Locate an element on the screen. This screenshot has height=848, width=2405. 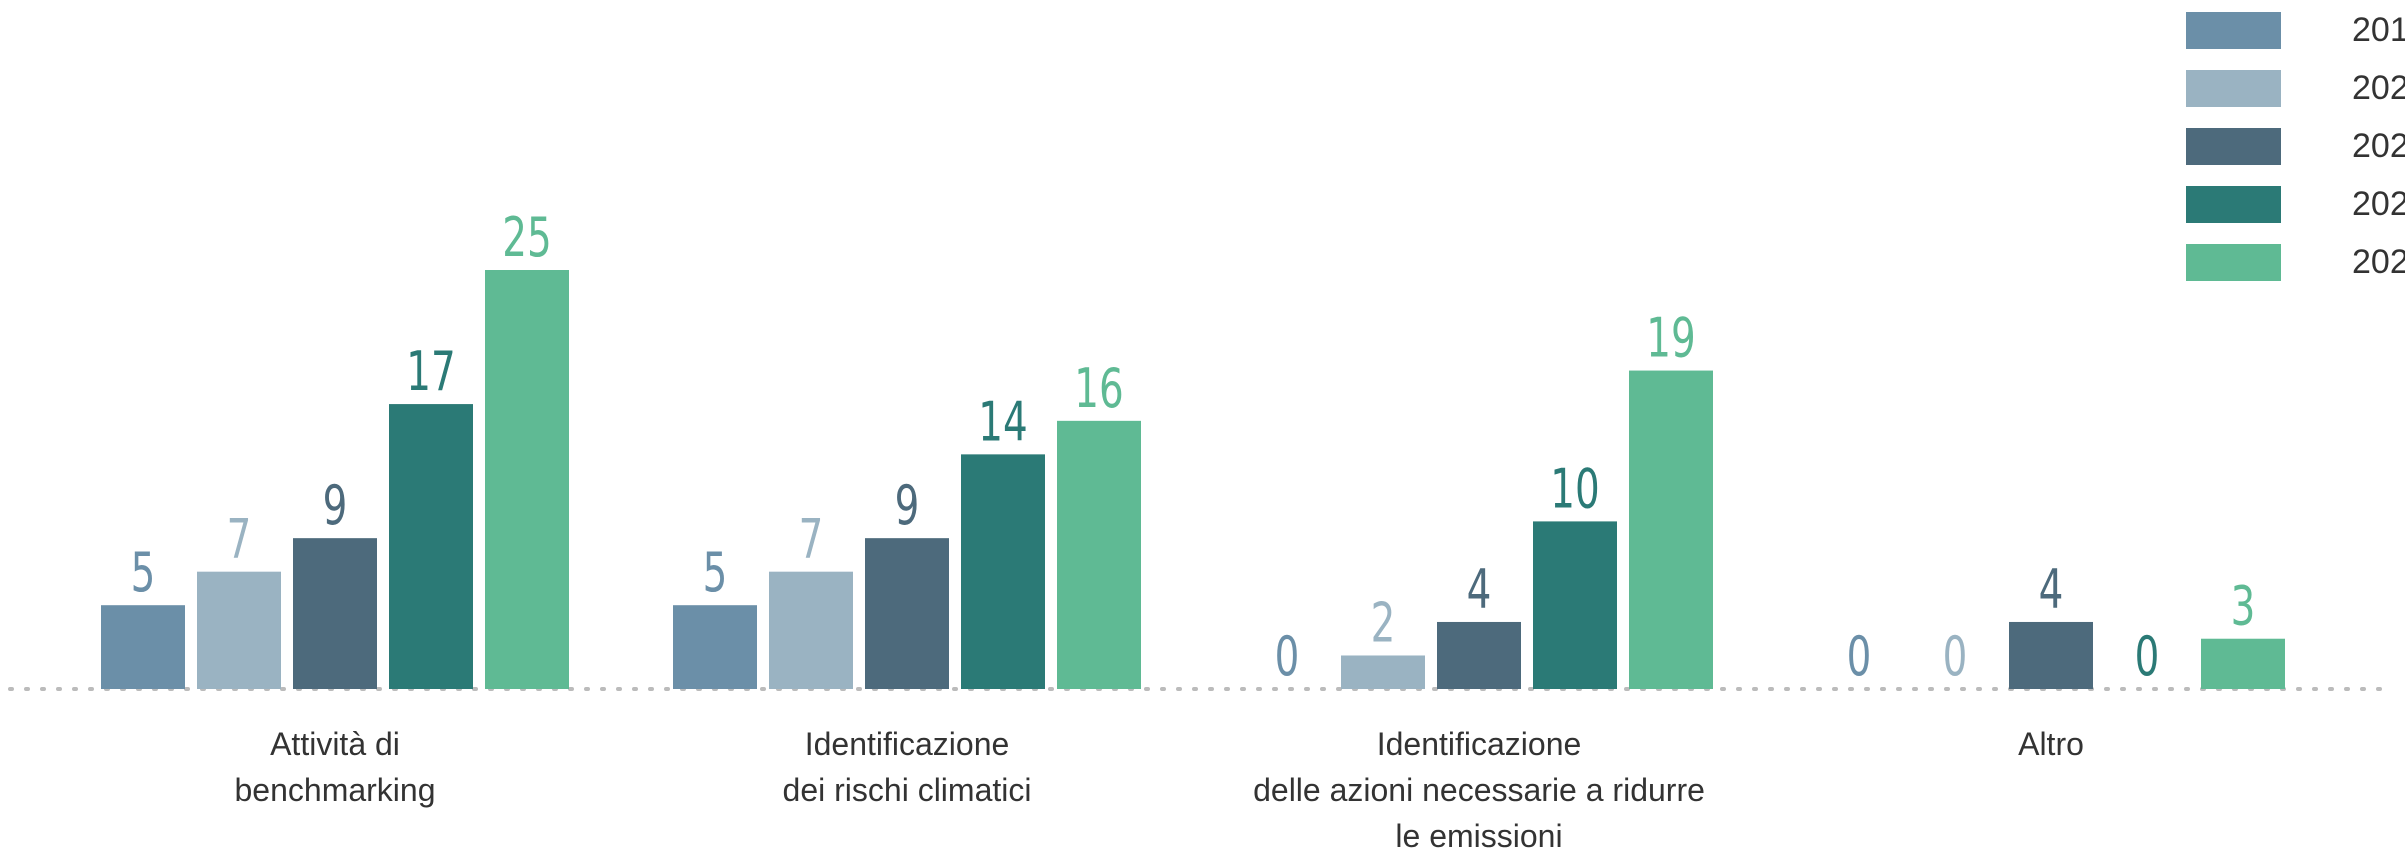
legend-label: 2020 is located at coordinates (2378, 88).